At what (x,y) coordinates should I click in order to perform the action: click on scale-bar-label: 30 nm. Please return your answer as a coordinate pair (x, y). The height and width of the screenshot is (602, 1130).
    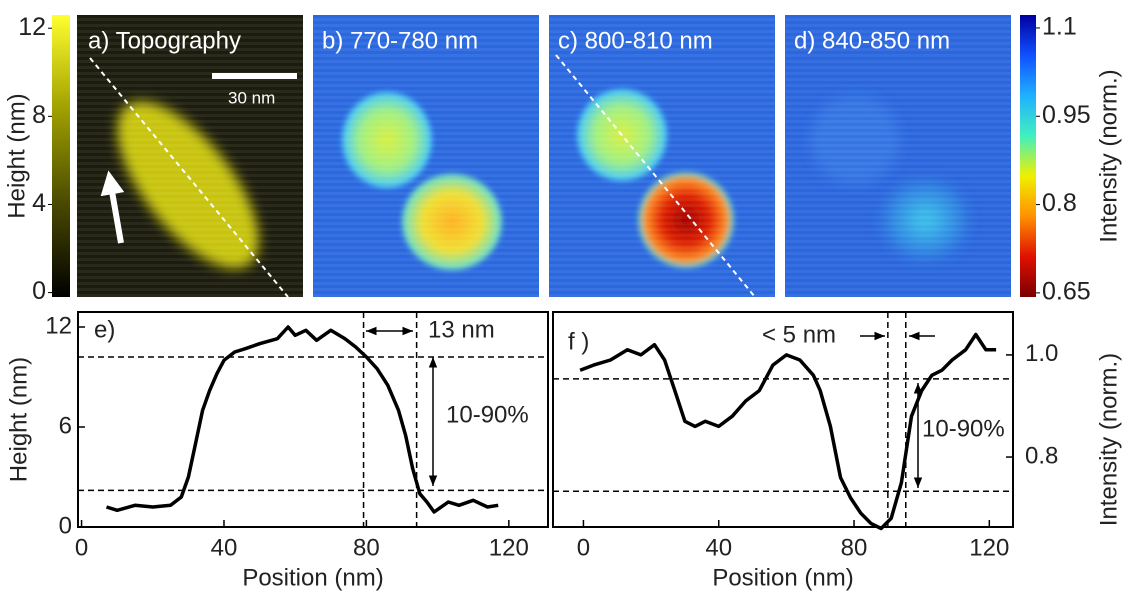
    Looking at the image, I should click on (251, 97).